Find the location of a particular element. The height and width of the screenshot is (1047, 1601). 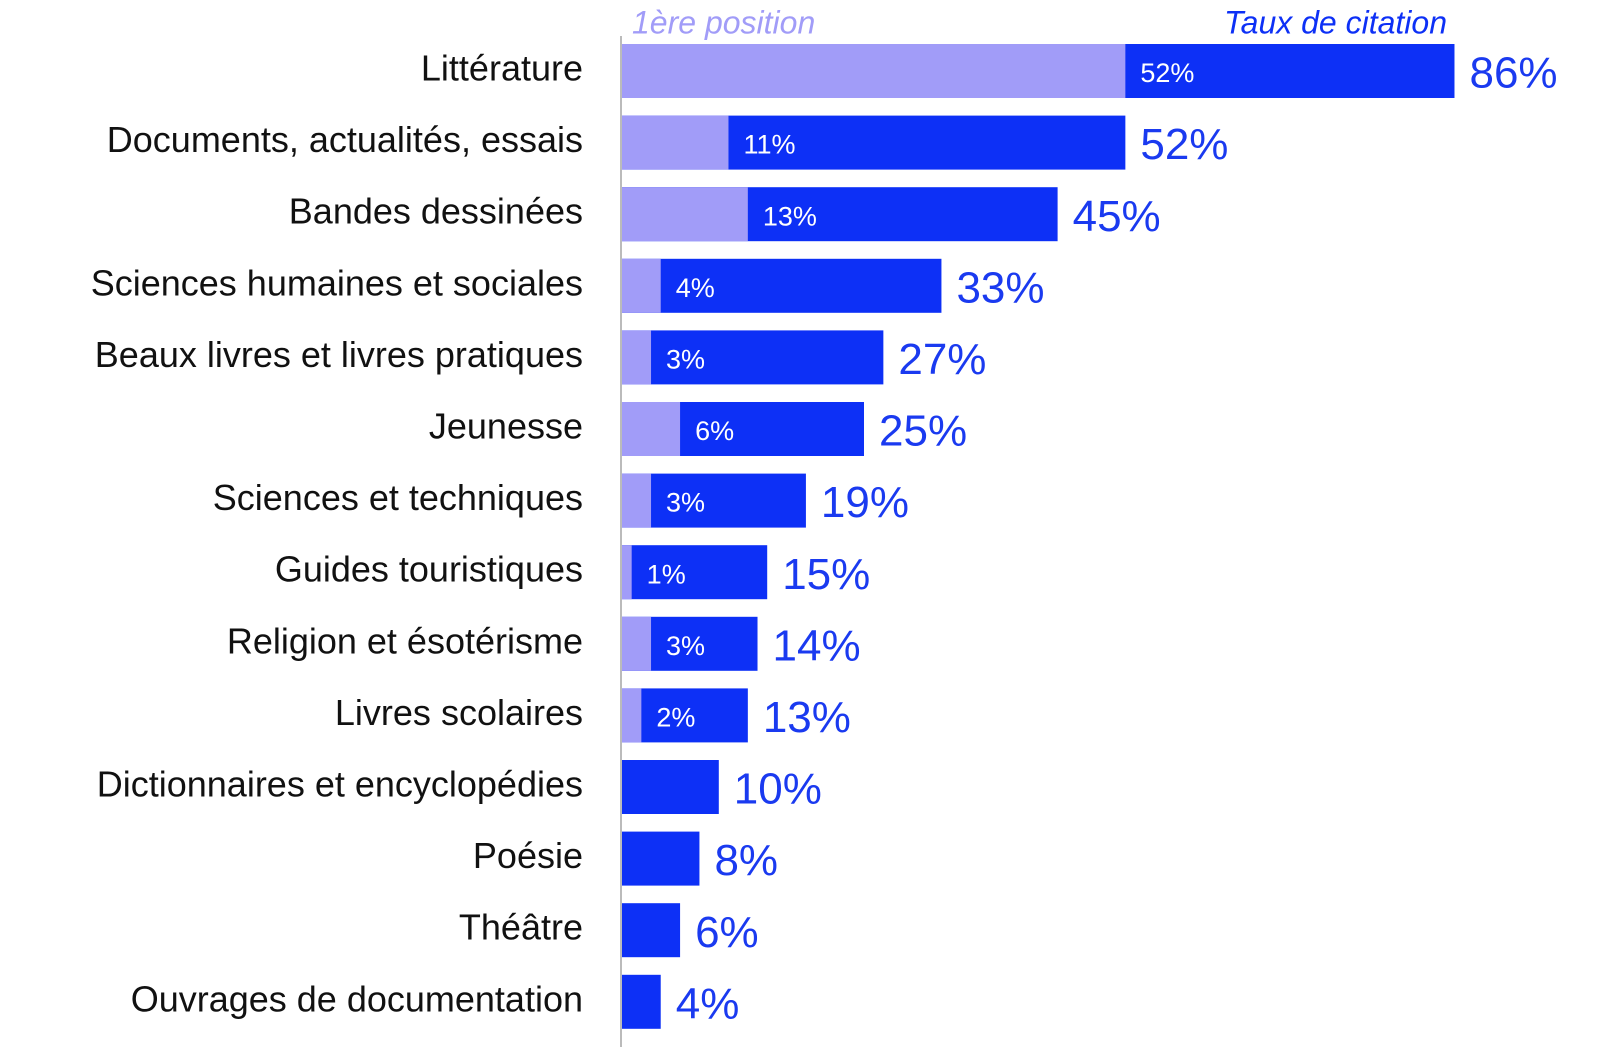

first-position-label: 11% is located at coordinates (769, 145).